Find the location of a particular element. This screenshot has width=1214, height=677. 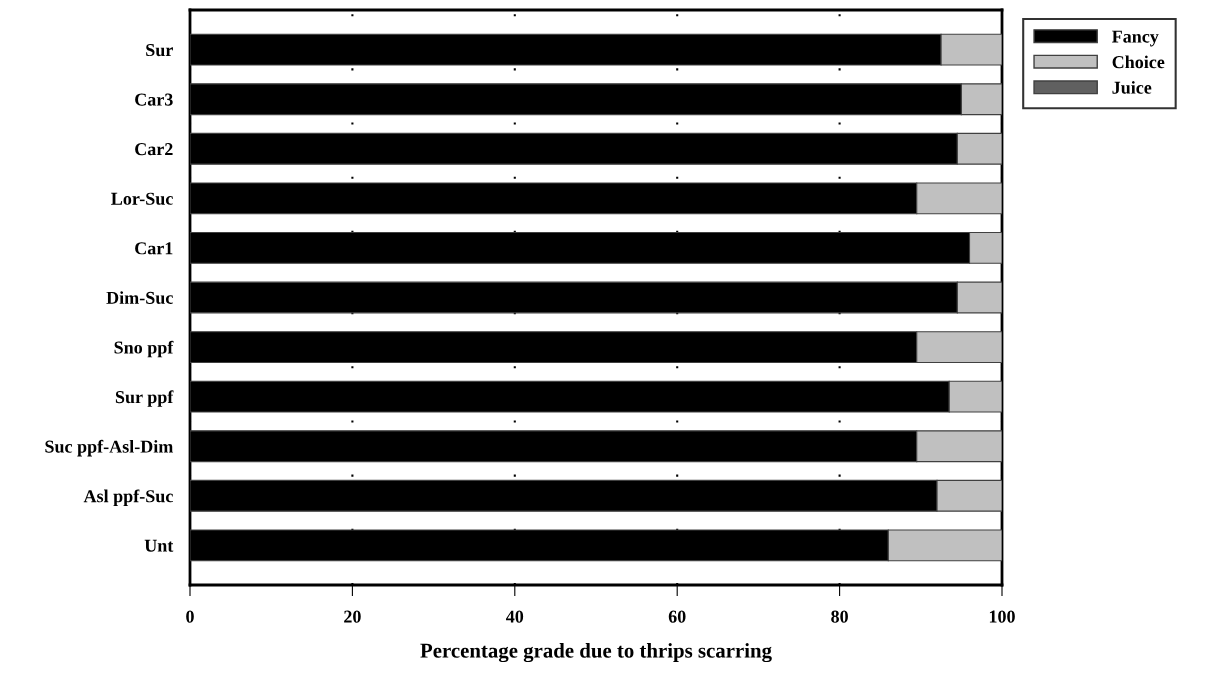

y-tick-label: Asl ppf-Suc is located at coordinates (128, 497).